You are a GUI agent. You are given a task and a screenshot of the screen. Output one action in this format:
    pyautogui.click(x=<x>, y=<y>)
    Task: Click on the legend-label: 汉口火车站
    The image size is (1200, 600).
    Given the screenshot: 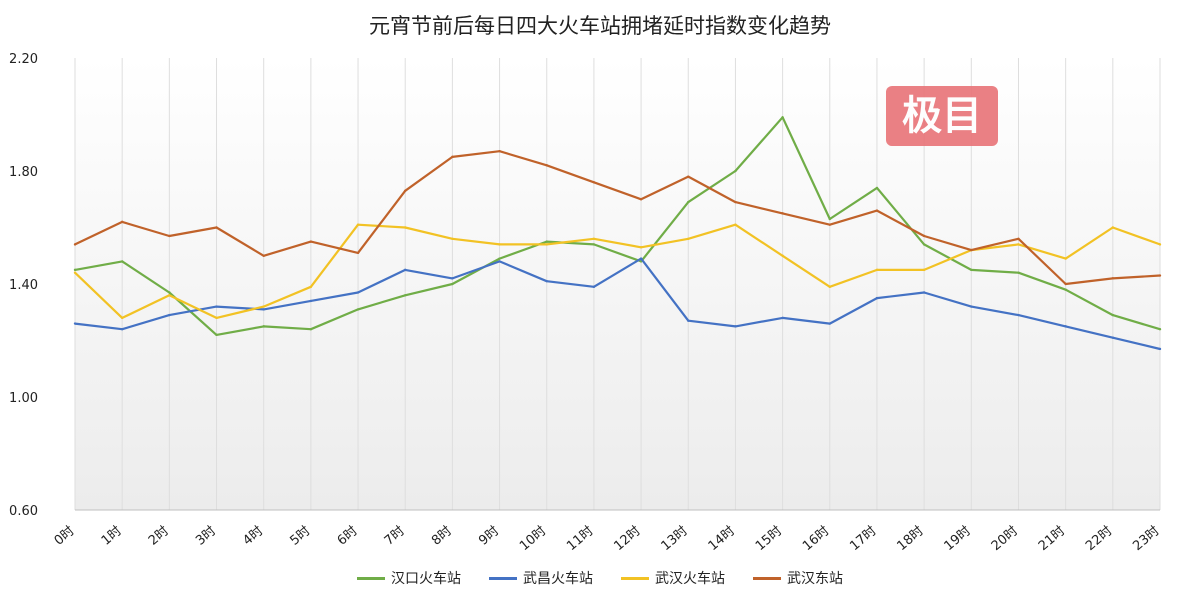 What is the action you would take?
    pyautogui.click(x=426, y=579)
    